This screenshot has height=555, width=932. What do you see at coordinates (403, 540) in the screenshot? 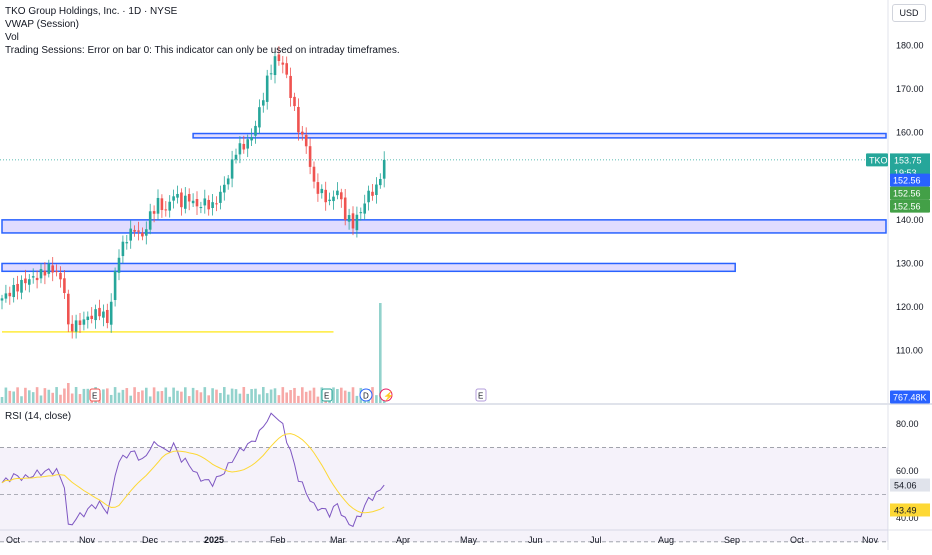
I see `time-axis-label: Apr` at bounding box center [403, 540].